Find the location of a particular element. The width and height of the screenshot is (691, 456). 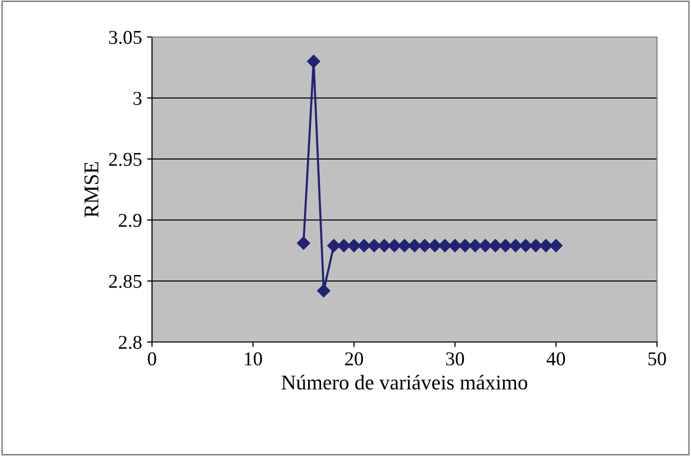

y-tick-label: 2.85 is located at coordinates (125, 281).